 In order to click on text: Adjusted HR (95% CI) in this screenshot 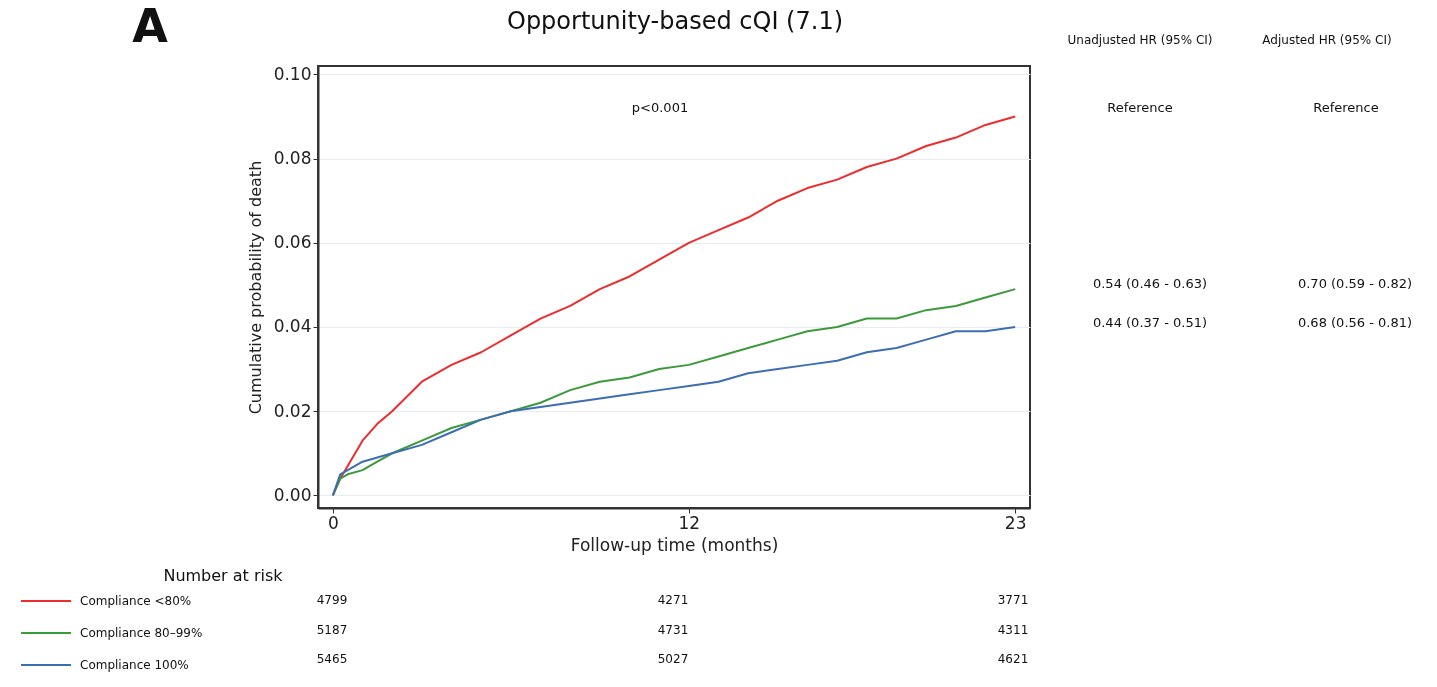, I will do `click(1327, 40)`.